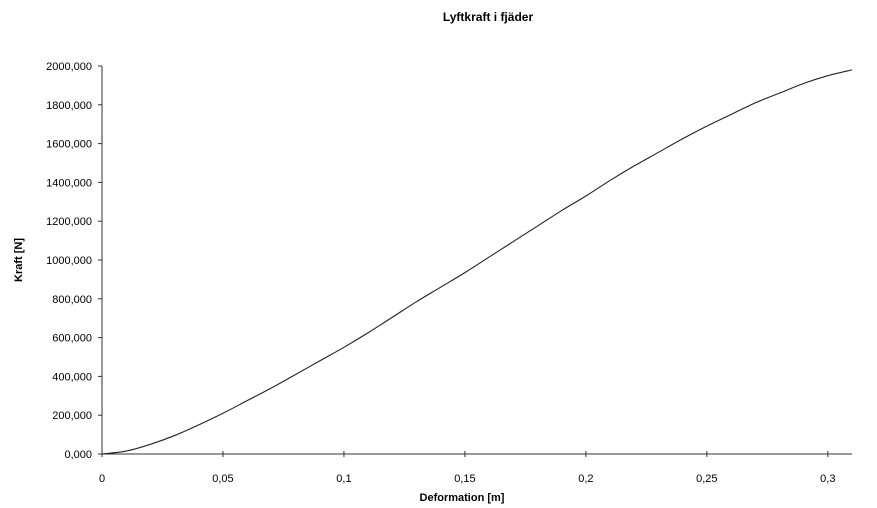 This screenshot has width=877, height=508. Describe the element at coordinates (69, 145) in the screenshot. I see `y-tick-label: 1600,000` at that location.